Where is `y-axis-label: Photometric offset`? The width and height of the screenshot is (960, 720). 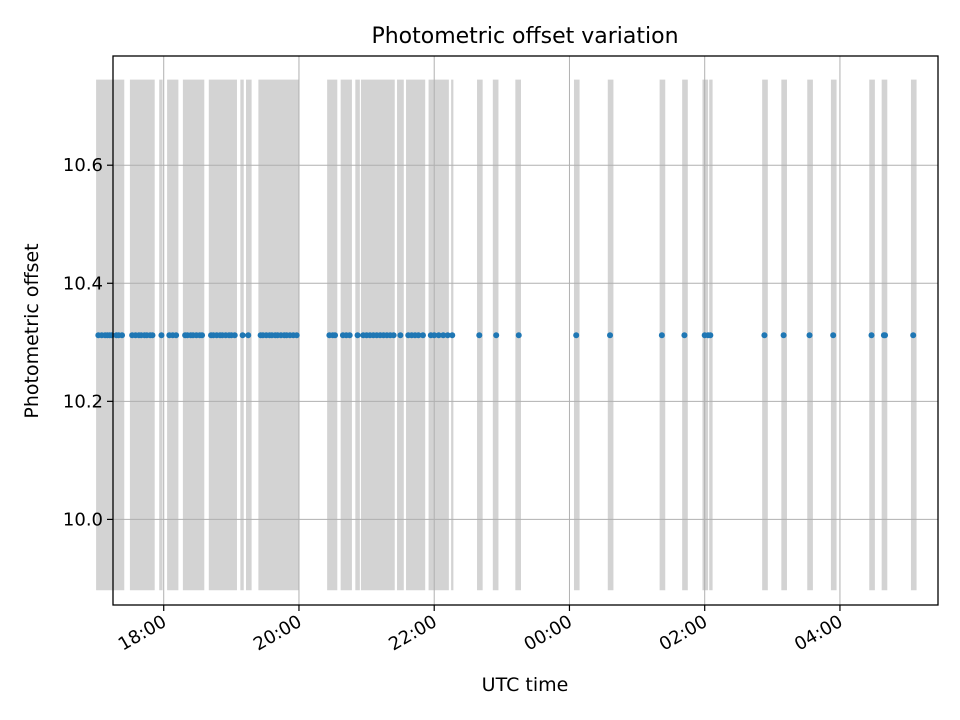
y-axis-label: Photometric offset is located at coordinates (32, 330).